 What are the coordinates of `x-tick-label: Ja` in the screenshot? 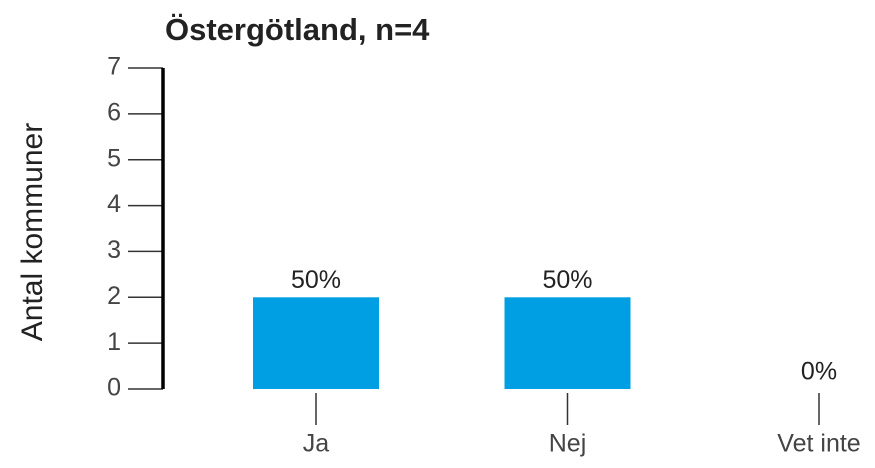 It's located at (316, 444).